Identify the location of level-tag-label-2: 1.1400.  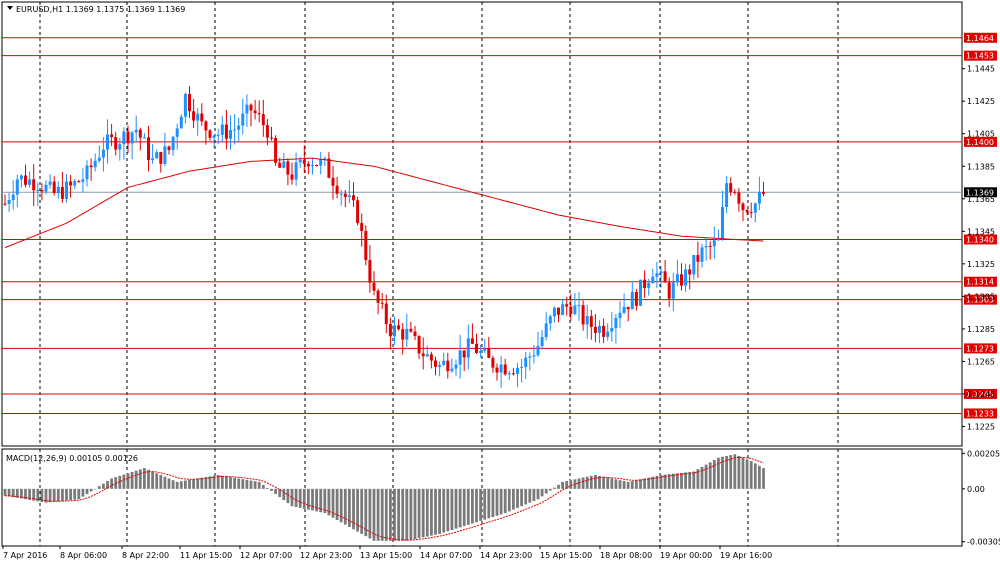
(980, 142).